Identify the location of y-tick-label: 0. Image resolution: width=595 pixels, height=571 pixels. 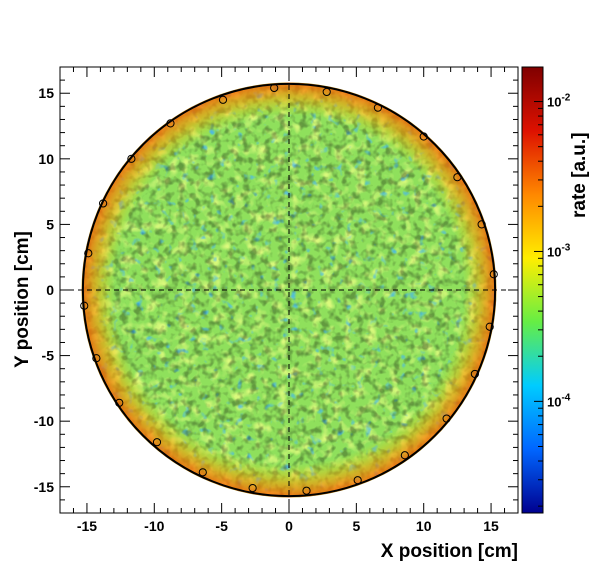
(50, 290).